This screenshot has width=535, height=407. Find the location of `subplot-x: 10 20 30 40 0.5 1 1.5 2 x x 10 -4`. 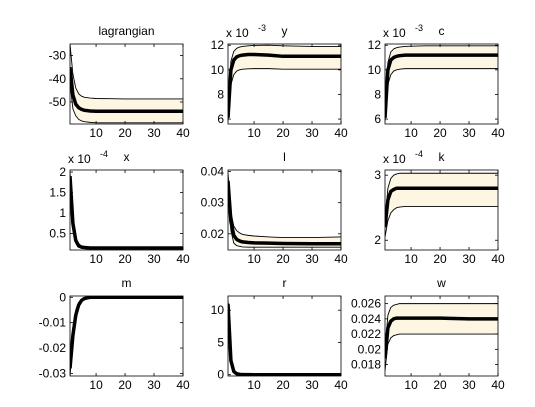

subplot-x: 10 20 30 40 0.5 1 1.5 2 x x 10 -4 is located at coordinates (119, 207).